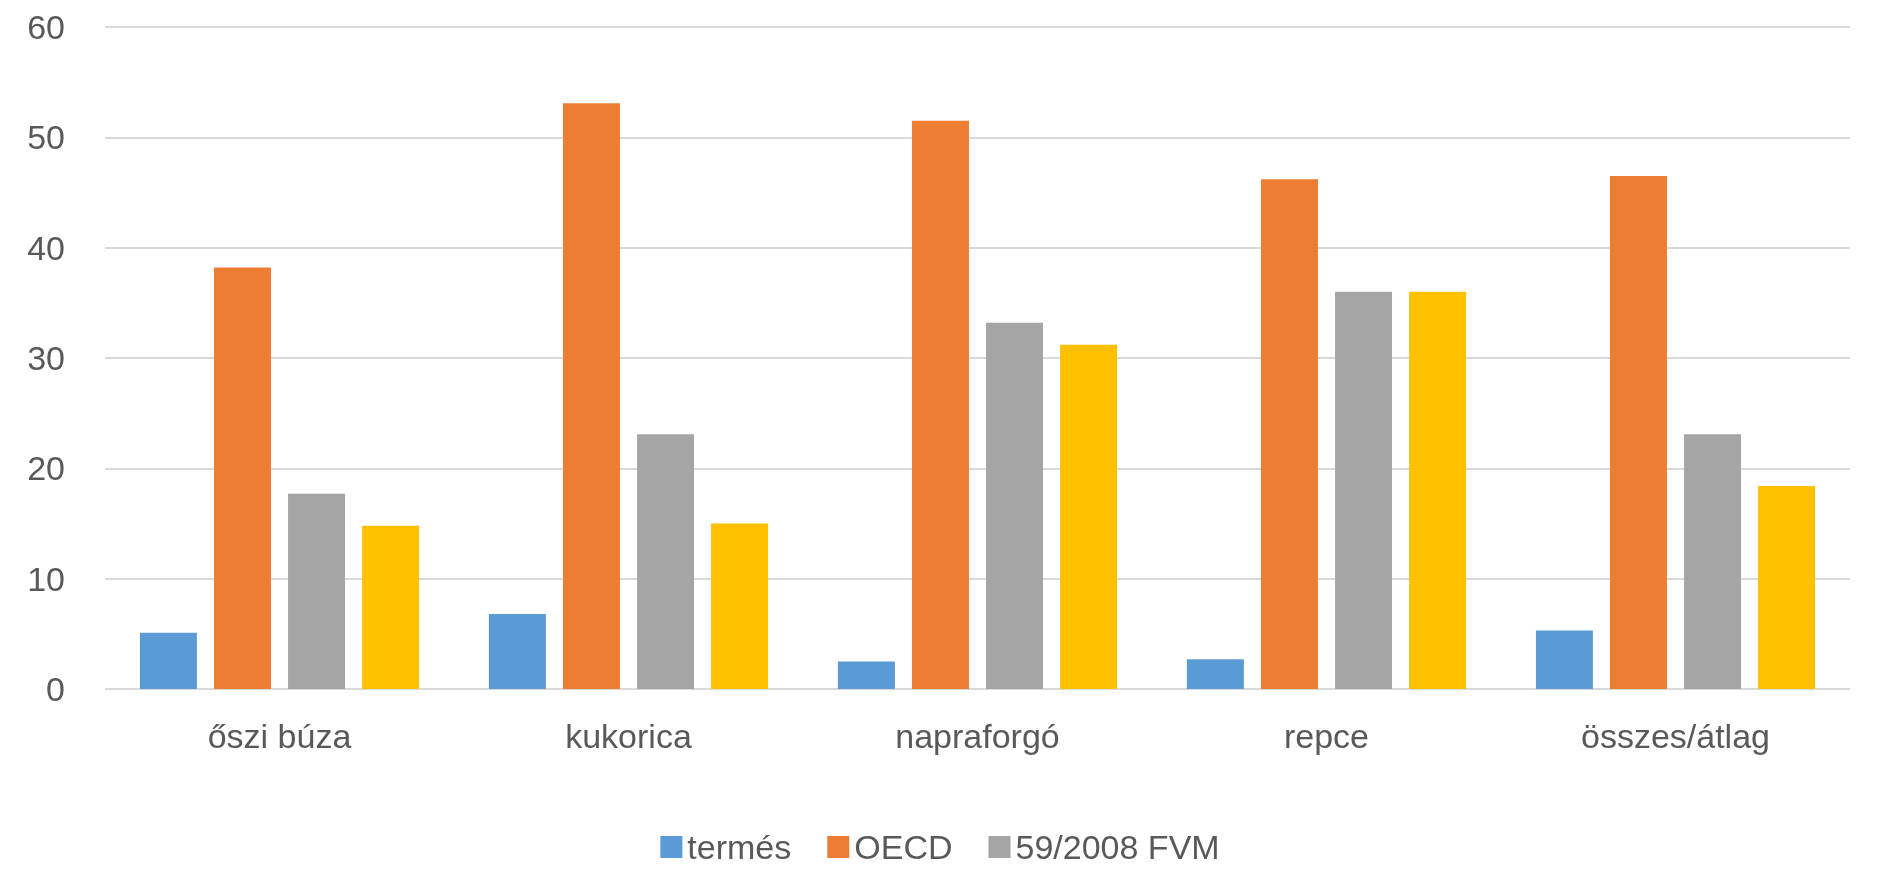  What do you see at coordinates (46, 247) in the screenshot?
I see `y-tick-label: 40` at bounding box center [46, 247].